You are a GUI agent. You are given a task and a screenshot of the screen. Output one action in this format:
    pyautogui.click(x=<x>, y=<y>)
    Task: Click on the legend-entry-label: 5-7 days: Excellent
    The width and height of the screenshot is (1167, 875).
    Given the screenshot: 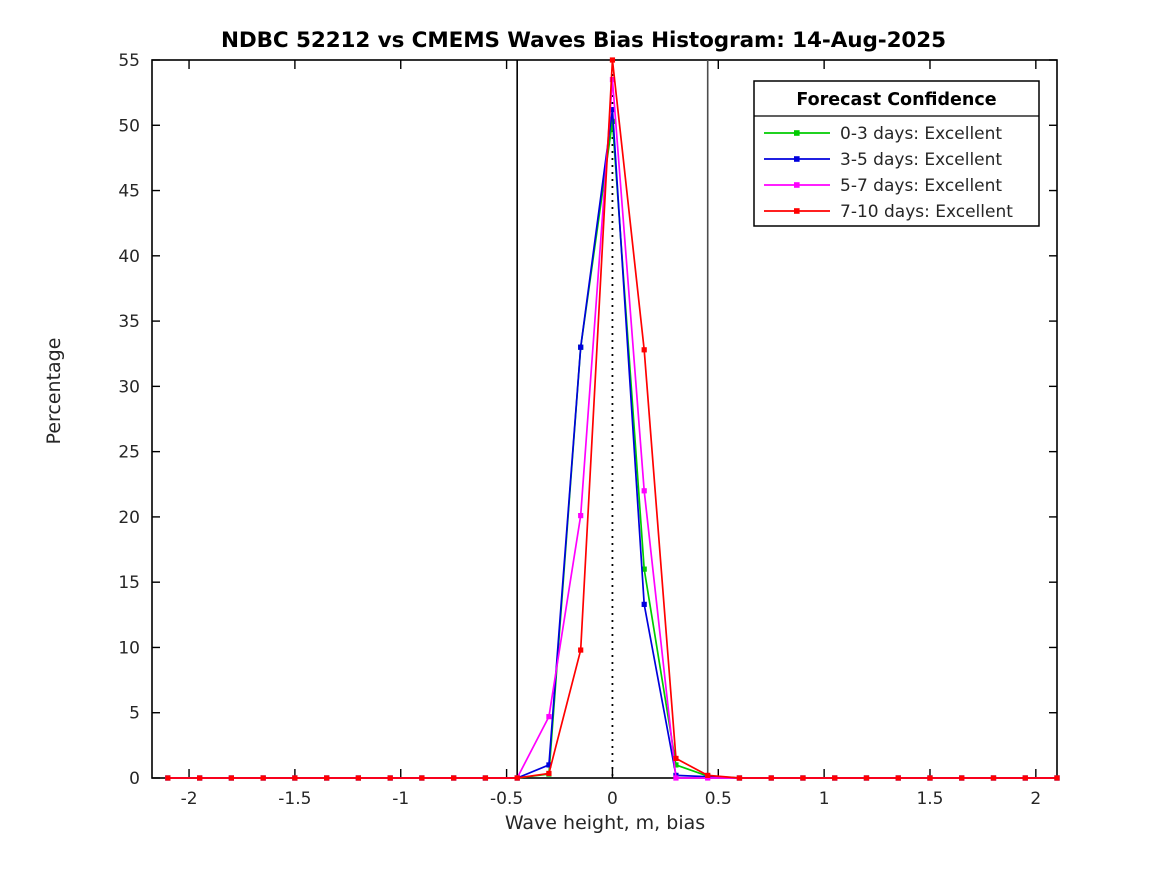 What is the action you would take?
    pyautogui.click(x=921, y=186)
    